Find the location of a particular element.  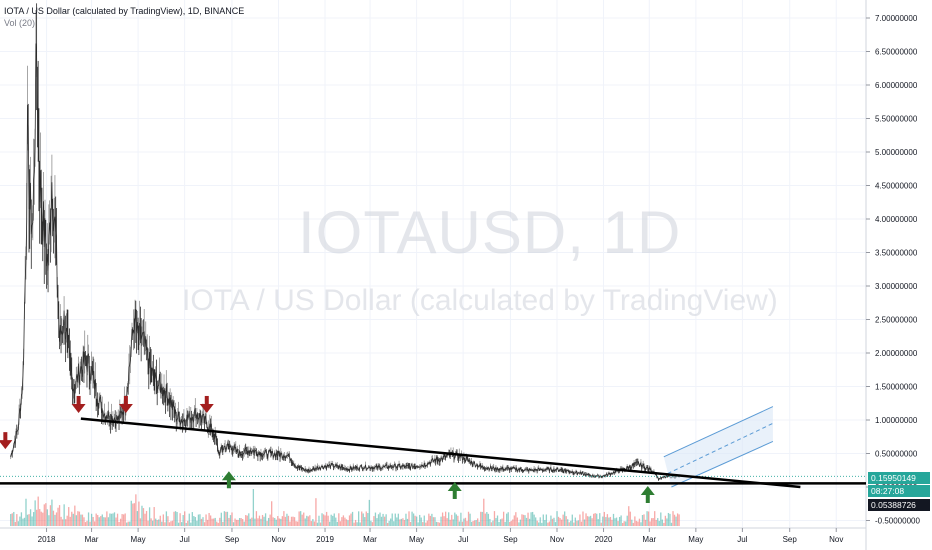

x-tick-label: Sep is located at coordinates (232, 539).